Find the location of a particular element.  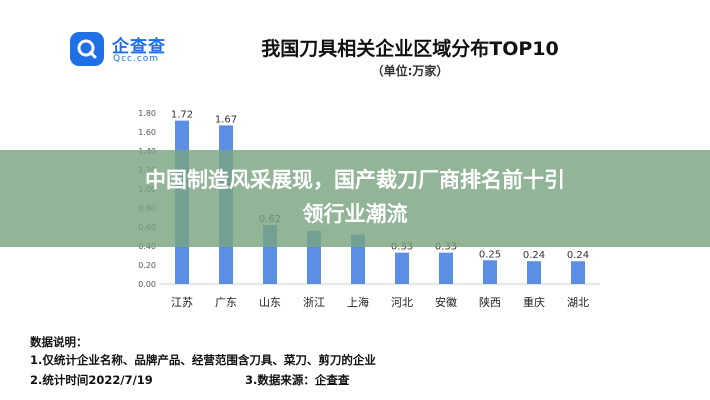

x-category-label: 上海 is located at coordinates (358, 302).